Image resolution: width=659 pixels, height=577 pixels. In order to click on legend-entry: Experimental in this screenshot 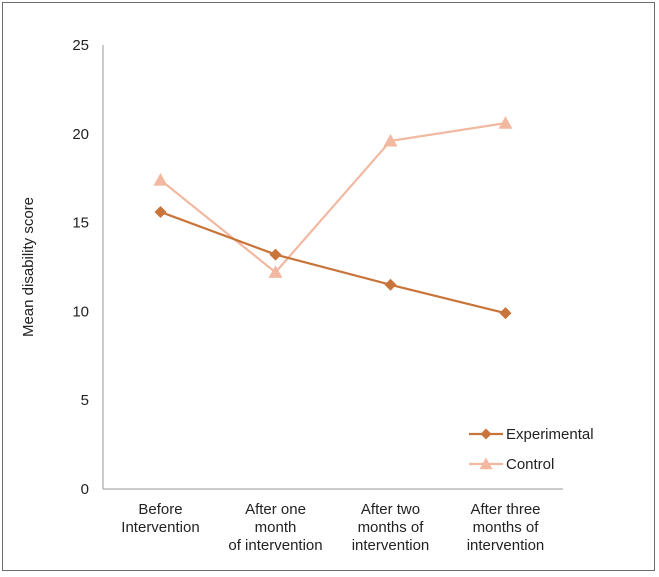, I will do `click(531, 434)`.